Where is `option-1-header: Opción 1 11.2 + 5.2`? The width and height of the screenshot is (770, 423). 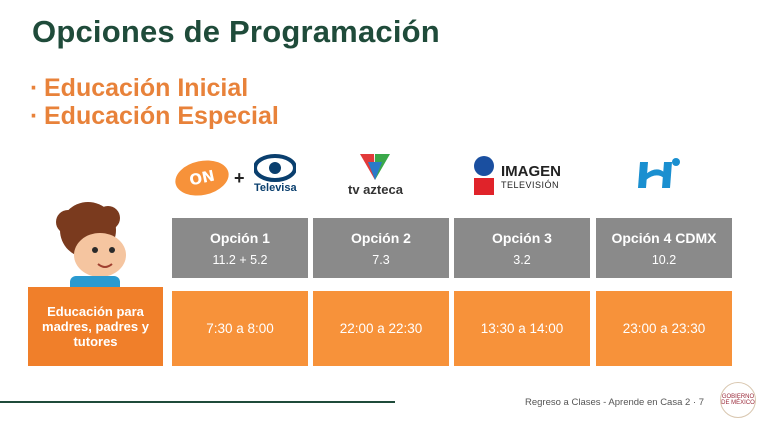
option-1-header: Opción 1 11.2 + 5.2 is located at coordinates (240, 248).